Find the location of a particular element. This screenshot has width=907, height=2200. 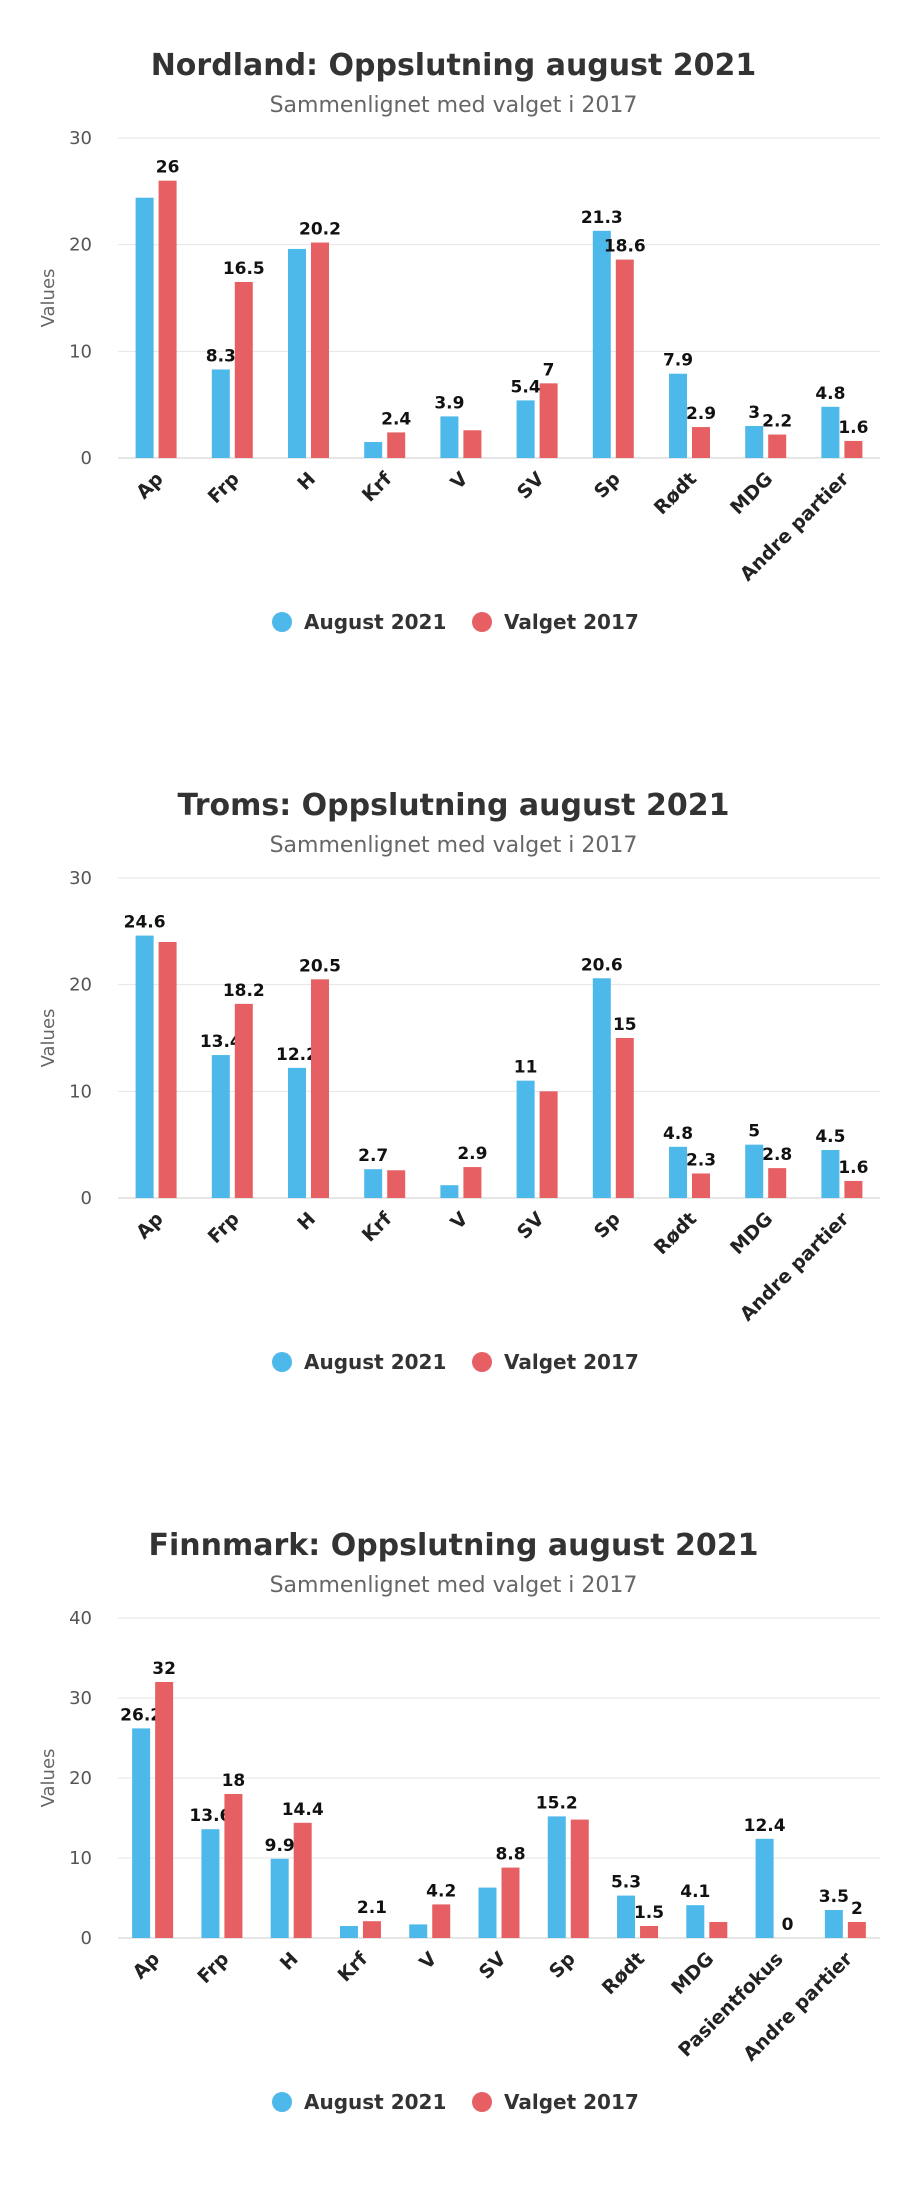

y-axis-label: Values is located at coordinates (48, 1038).